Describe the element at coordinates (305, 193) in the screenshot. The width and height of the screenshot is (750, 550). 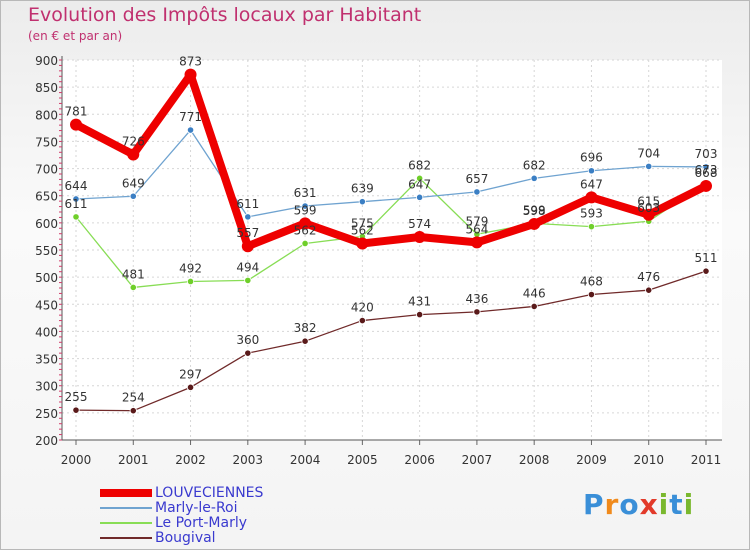
I see `data-label-marly-le-roi: 631` at that location.